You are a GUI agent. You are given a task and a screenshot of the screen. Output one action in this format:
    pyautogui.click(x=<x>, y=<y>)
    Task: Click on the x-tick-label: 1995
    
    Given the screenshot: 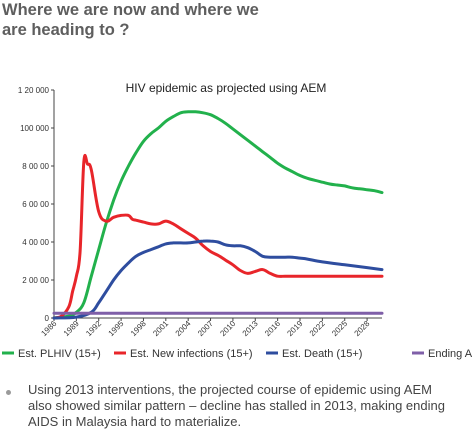 What is the action you would take?
    pyautogui.click(x=116, y=328)
    